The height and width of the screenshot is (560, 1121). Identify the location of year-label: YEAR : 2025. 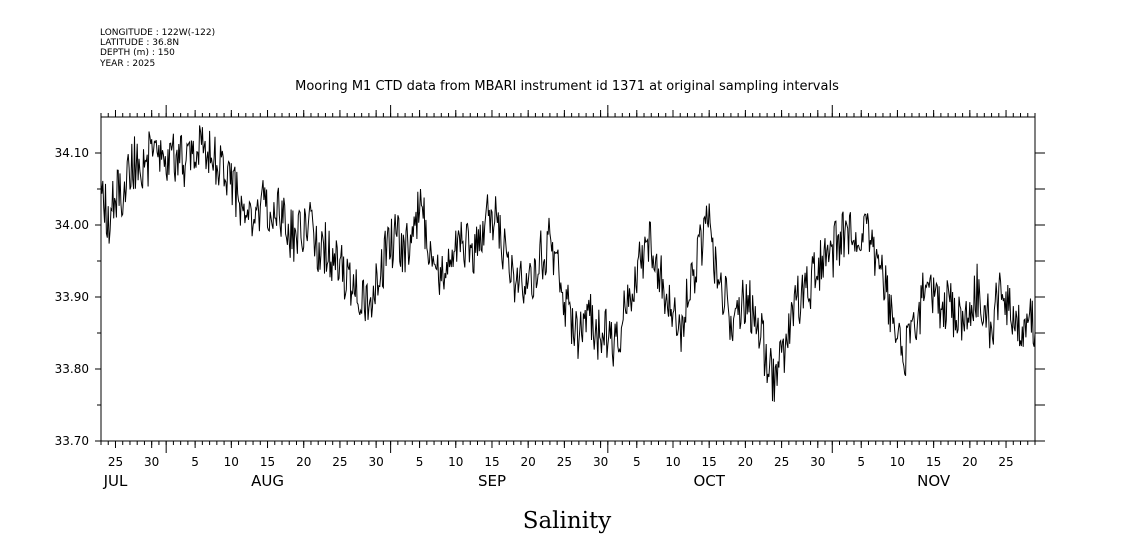
(127, 64).